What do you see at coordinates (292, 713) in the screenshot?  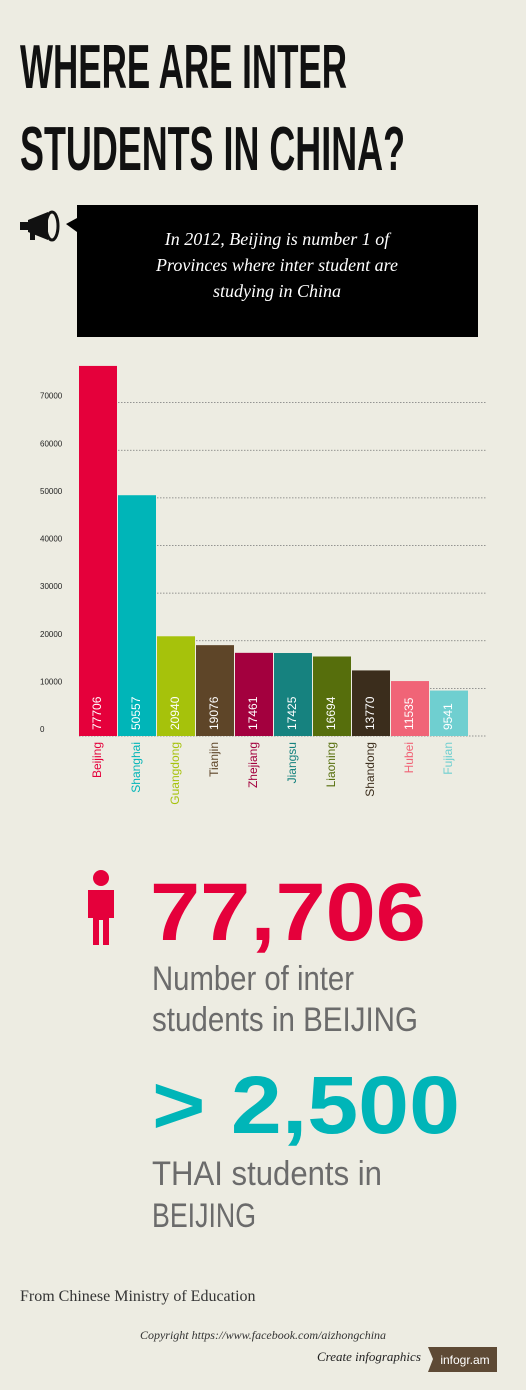 I see `value-label: 17425` at bounding box center [292, 713].